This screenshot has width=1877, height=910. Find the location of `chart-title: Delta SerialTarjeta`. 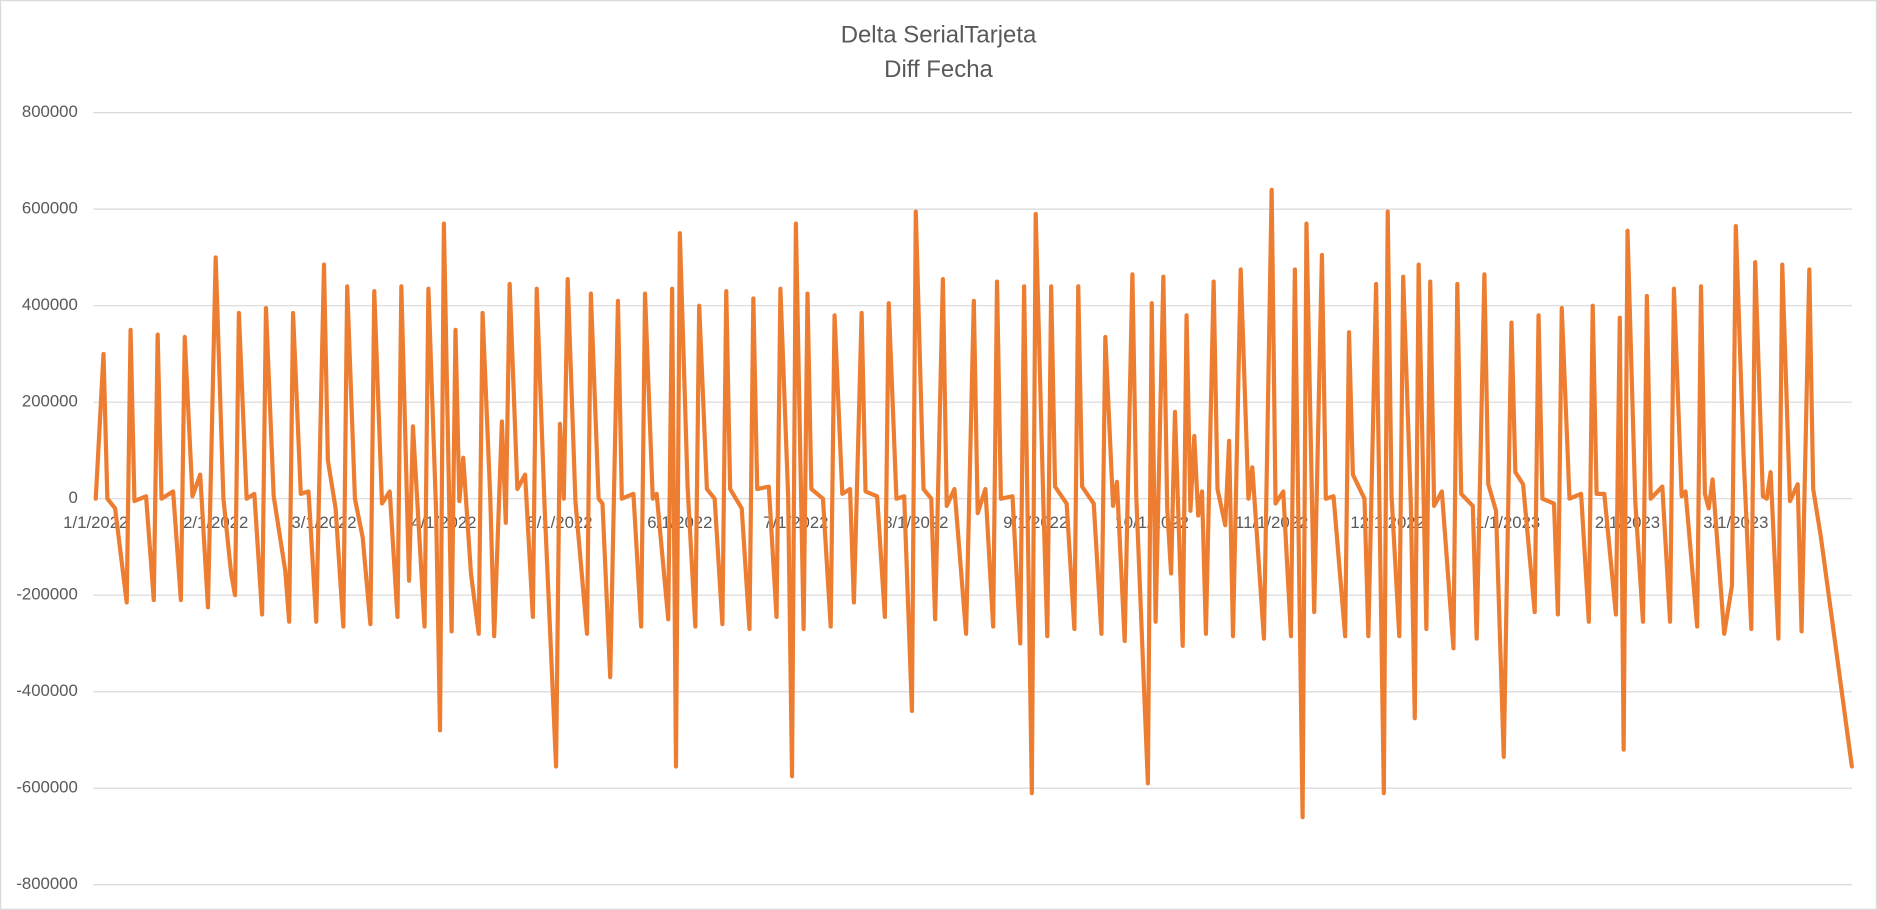

chart-title: Delta SerialTarjeta is located at coordinates (939, 34).